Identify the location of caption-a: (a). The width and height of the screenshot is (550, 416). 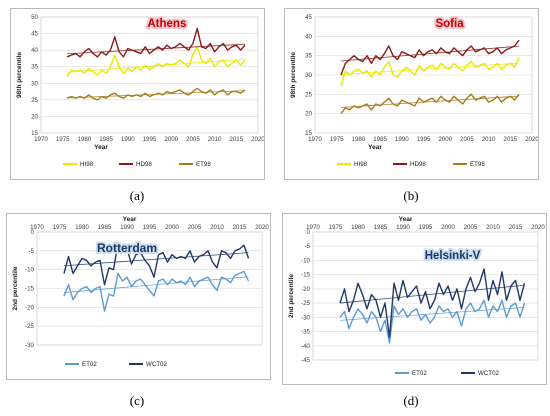
(137, 195).